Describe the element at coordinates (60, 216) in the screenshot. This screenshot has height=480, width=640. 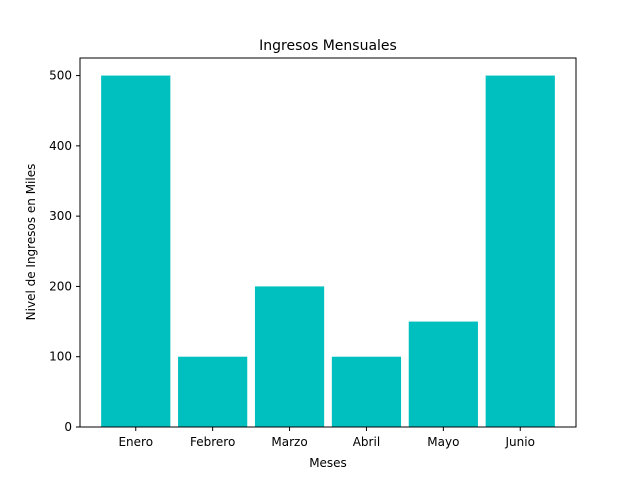
I see `y-tick-label: 300` at that location.